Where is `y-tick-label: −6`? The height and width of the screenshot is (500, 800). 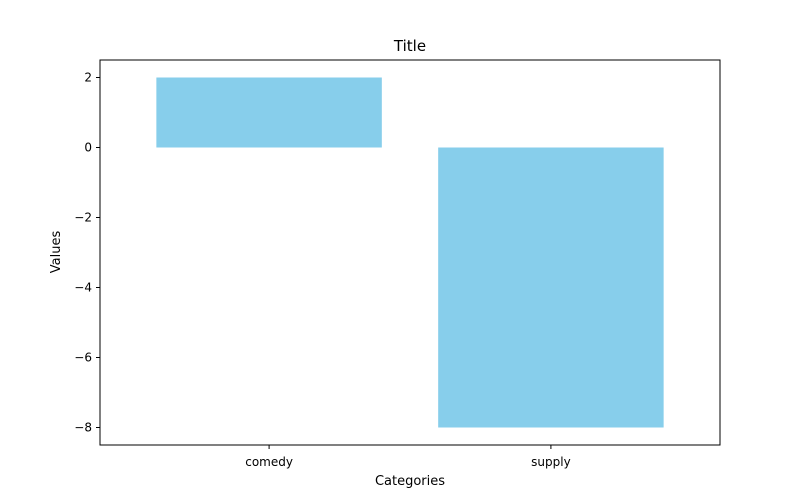
y-tick-label: −6 is located at coordinates (83, 358).